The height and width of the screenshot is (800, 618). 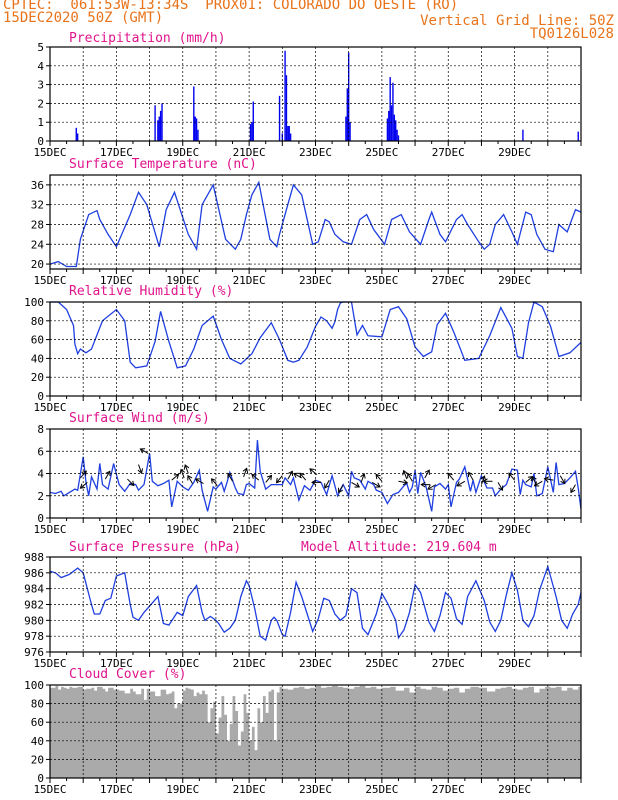 What do you see at coordinates (40, 429) in the screenshot?
I see `y-tick-label: 8` at bounding box center [40, 429].